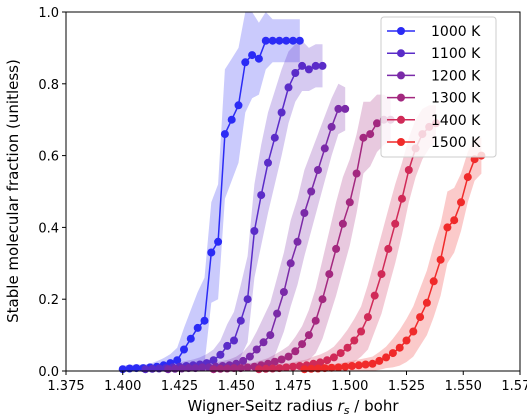  What do you see at coordinates (48, 85) in the screenshot?
I see `y-tick-label: 0.8` at bounding box center [48, 85].